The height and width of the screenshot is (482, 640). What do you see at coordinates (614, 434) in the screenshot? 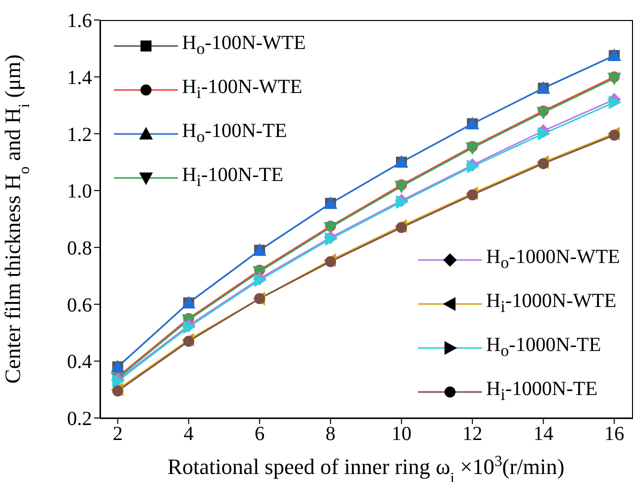
I see `x-tick-label: 16` at bounding box center [614, 434].